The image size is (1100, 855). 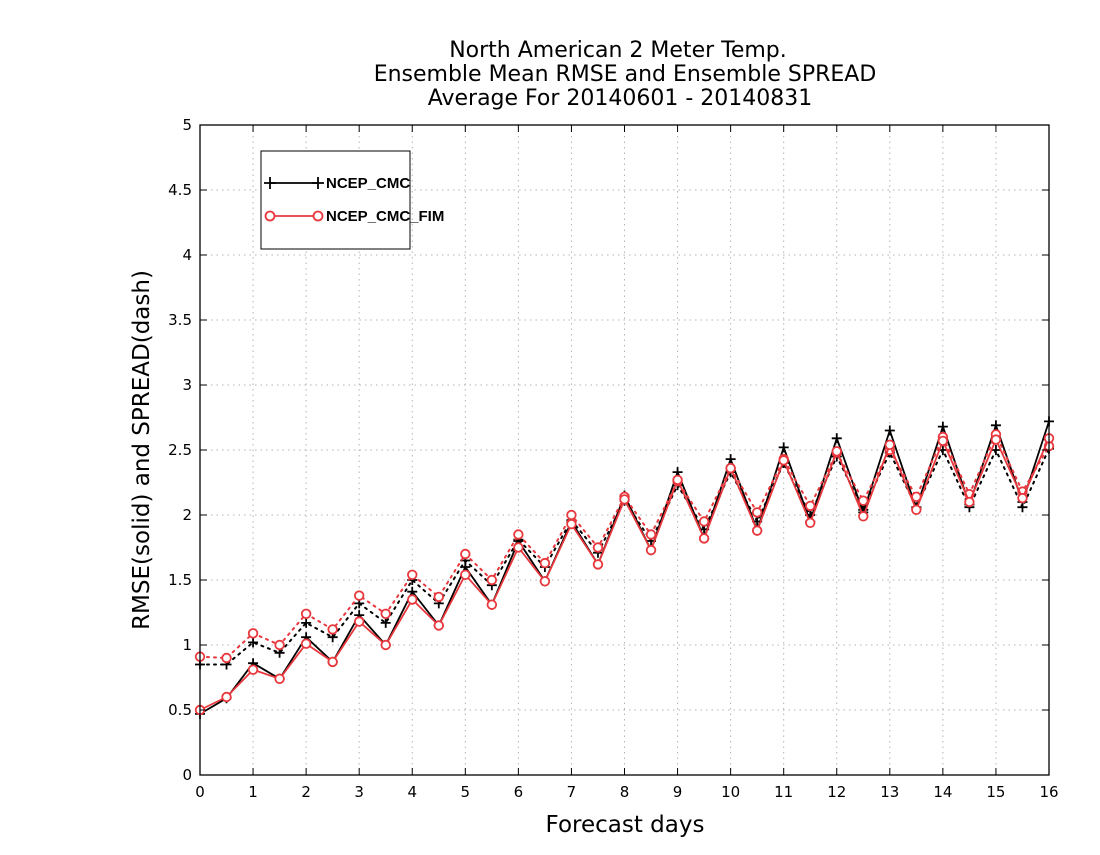 I want to click on legend: NCEP_CMC NCEP_CMC_FIM, so click(x=352, y=200).